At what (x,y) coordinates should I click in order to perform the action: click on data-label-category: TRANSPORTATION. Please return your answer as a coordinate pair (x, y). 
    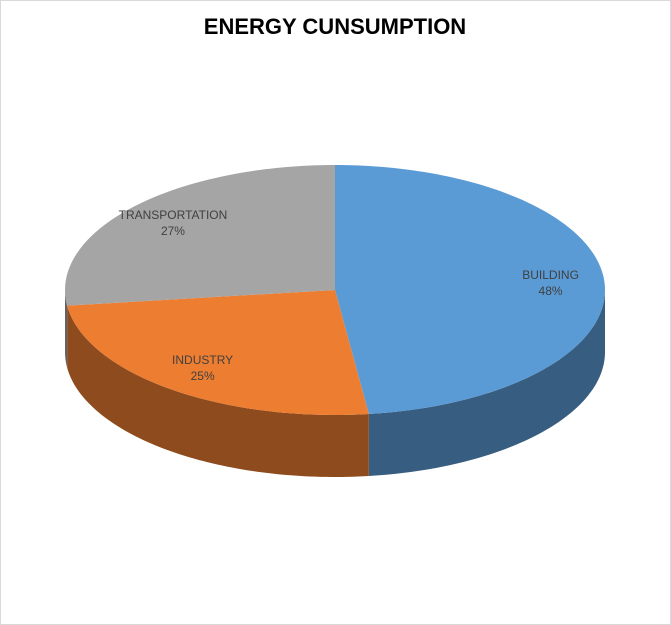
    Looking at the image, I should click on (173, 215).